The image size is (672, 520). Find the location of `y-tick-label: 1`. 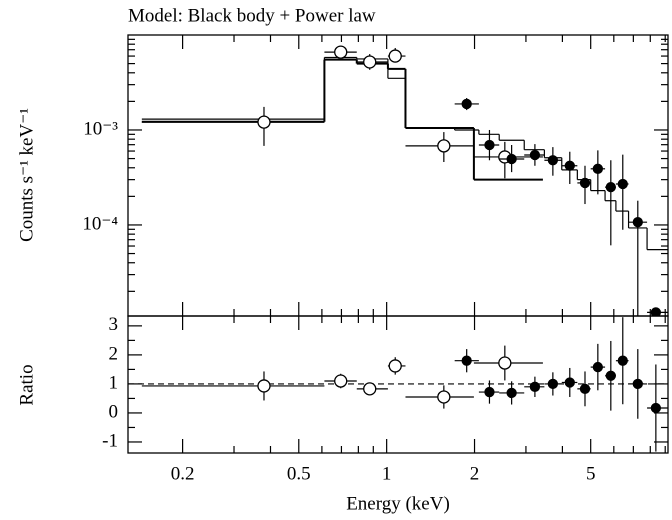

y-tick-label: 1 is located at coordinates (114, 382).